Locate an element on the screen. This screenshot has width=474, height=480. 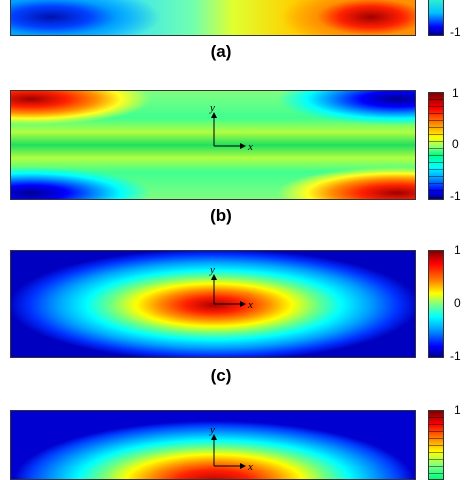
colorbar-b-tick-max: 1 is located at coordinates (455, 93).